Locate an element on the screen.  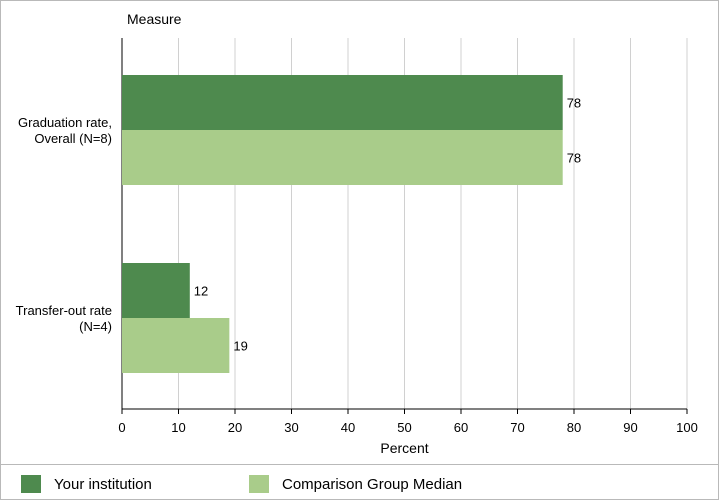
x-tick-label-10: 10 is located at coordinates (178, 427).